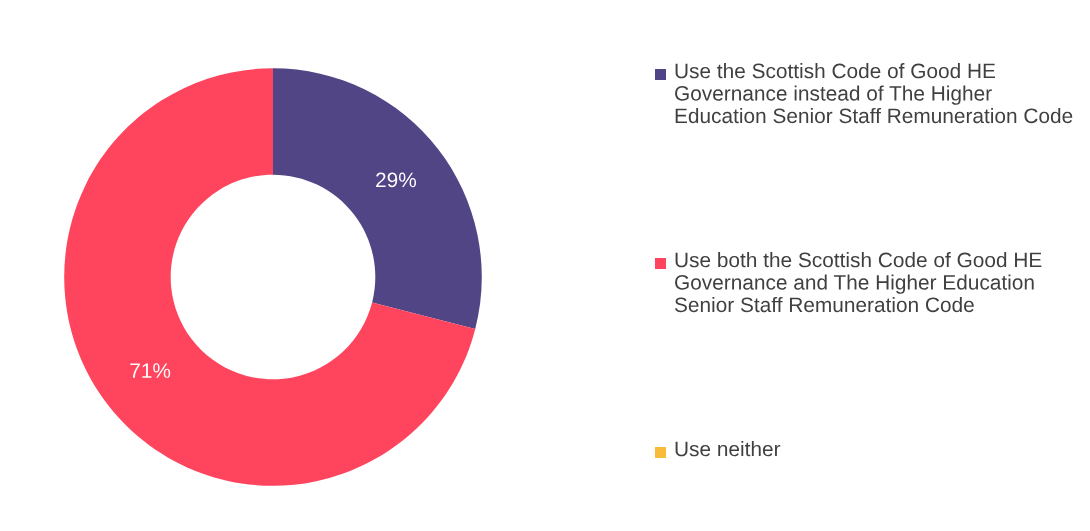 This screenshot has width=1090, height=531. Describe the element at coordinates (150, 370) in the screenshot. I see `data-label: 71%` at that location.